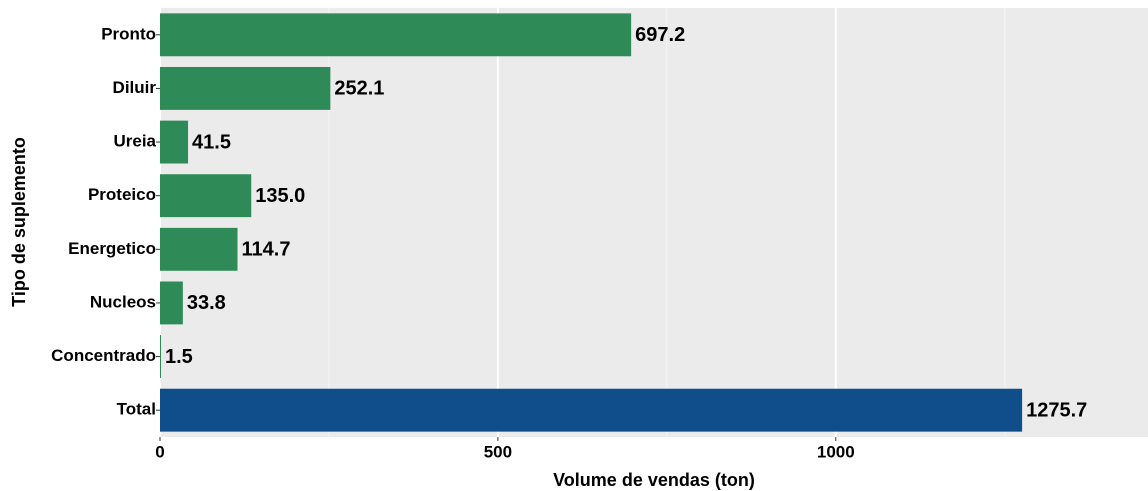  Describe the element at coordinates (136, 409) in the screenshot. I see `y-tick-label: Total` at that location.